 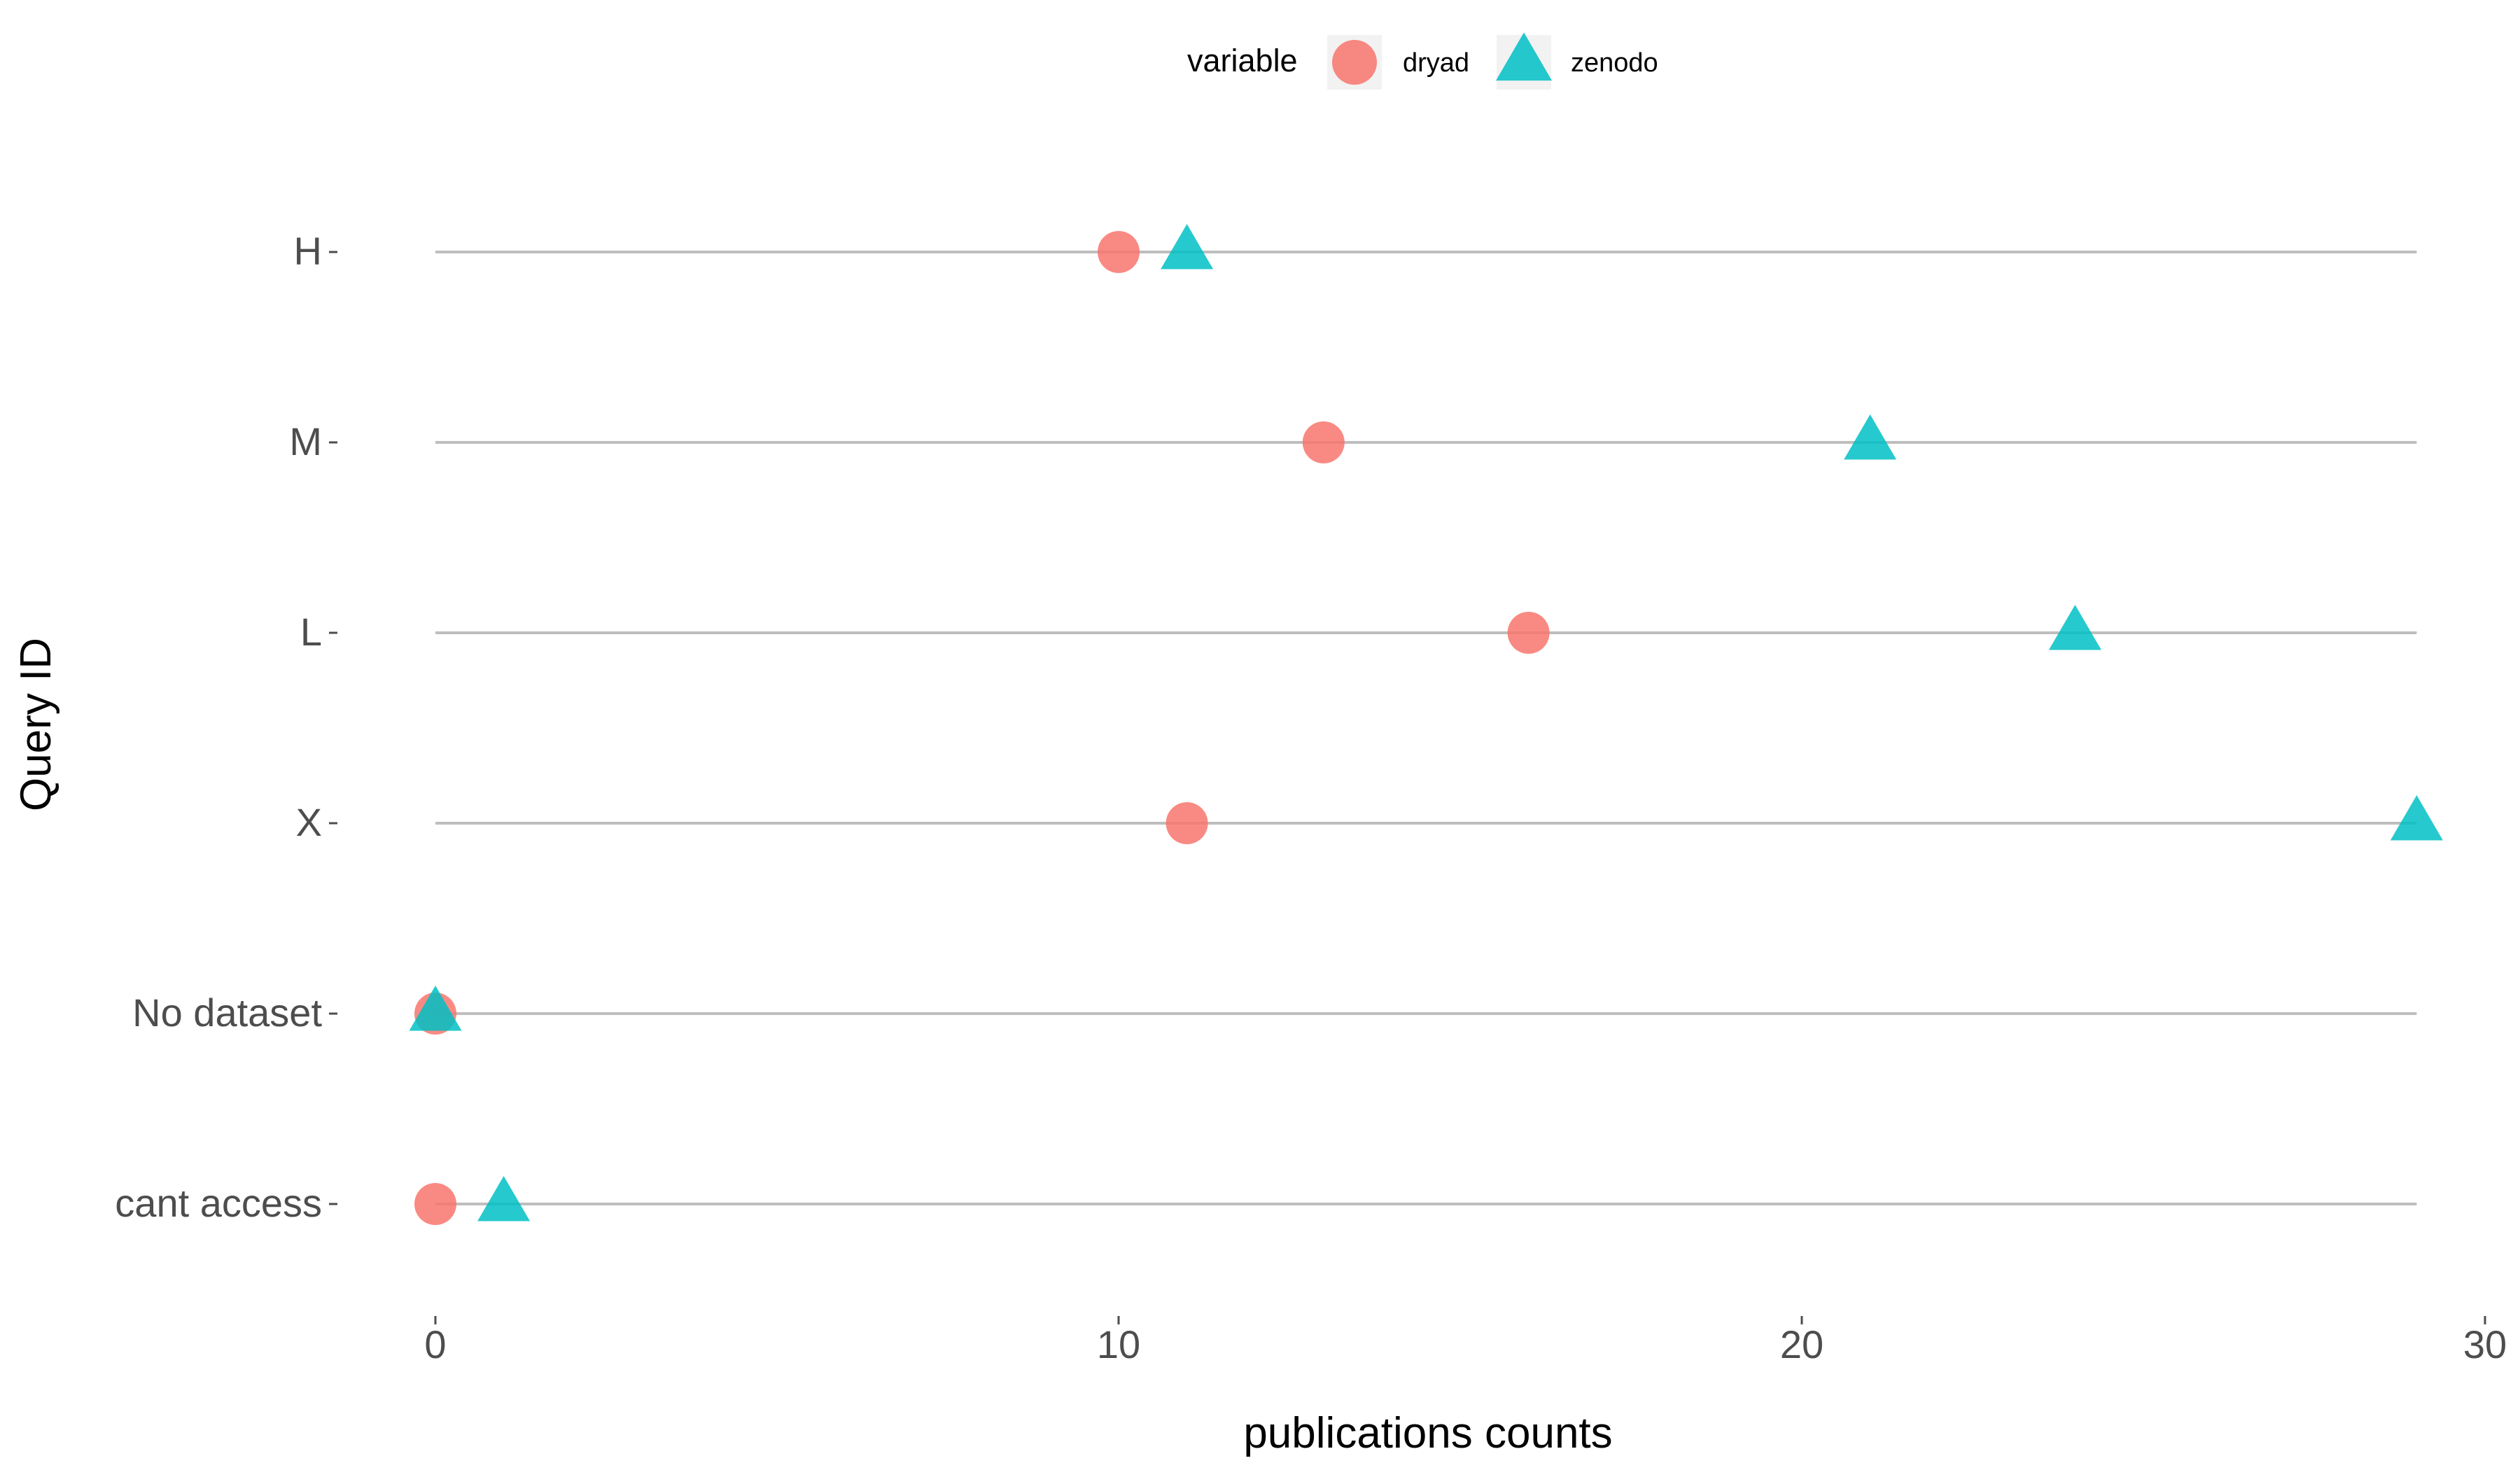 What do you see at coordinates (1465, 1341) in the screenshot?
I see `x-axis: 0 10 20 30` at bounding box center [1465, 1341].